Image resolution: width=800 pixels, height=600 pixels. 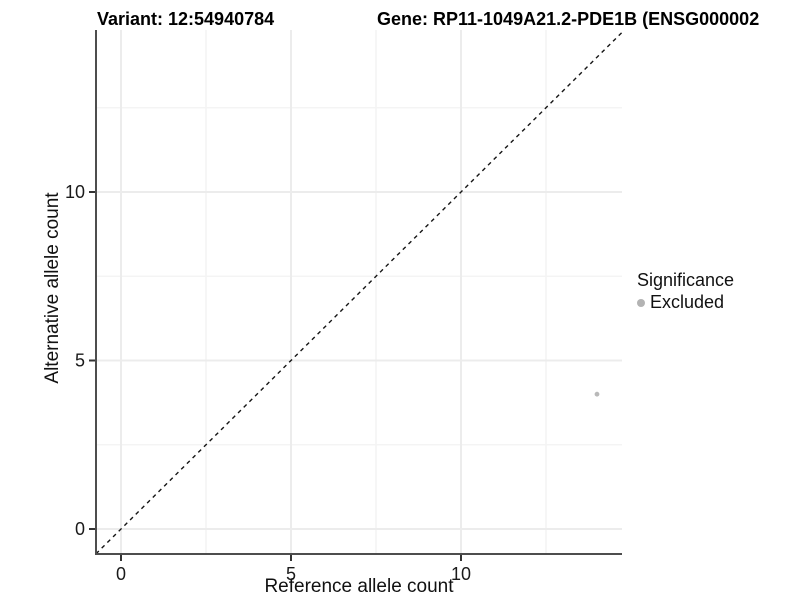 What do you see at coordinates (186, 19) in the screenshot?
I see `variant-title: Variant: 12:54940784` at bounding box center [186, 19].